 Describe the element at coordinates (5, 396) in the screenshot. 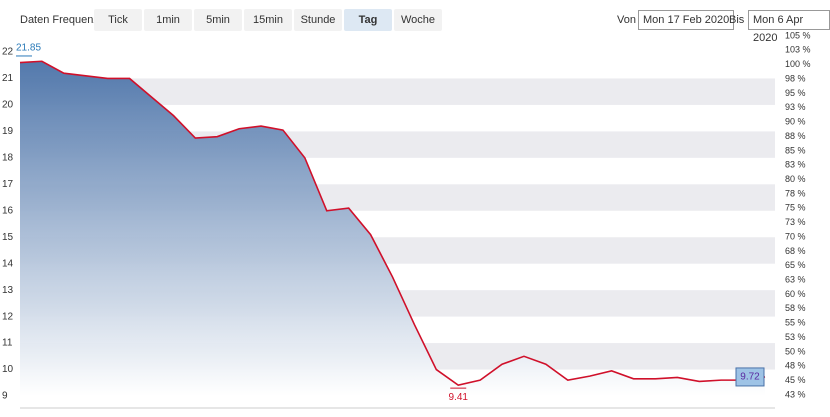

I see `y-tick-label: 9` at that location.